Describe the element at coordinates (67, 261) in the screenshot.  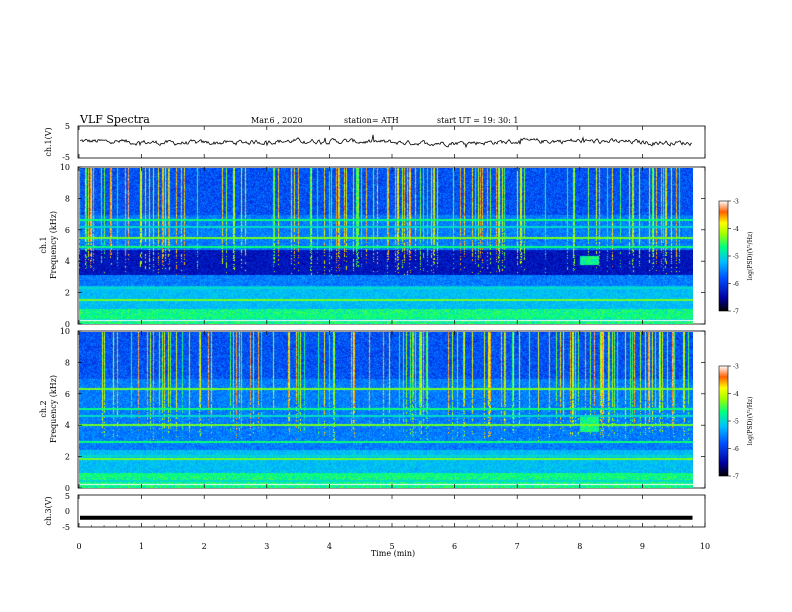
I see `ch1-freq-ytick-label-4: 4` at that location.